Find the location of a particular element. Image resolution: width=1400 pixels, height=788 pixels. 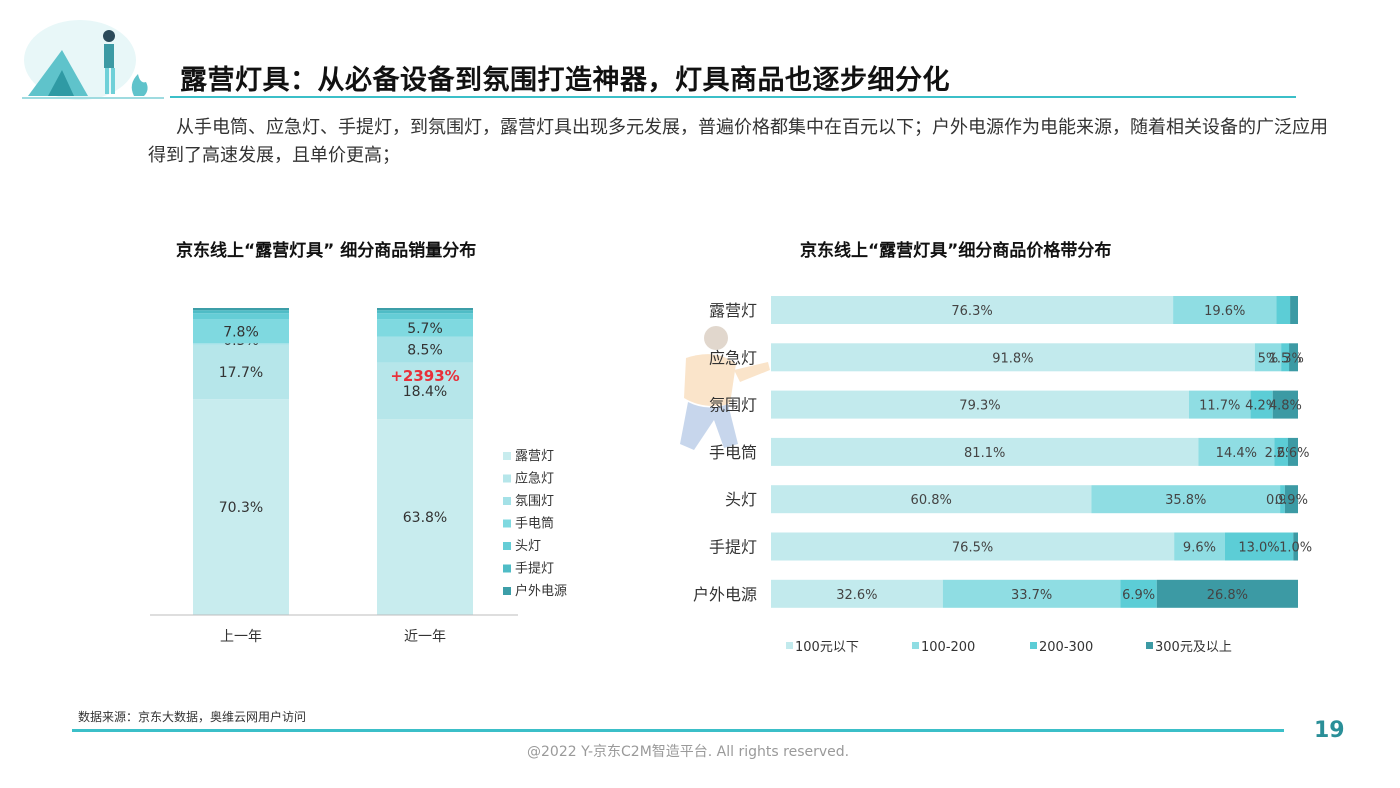

left-chart-title: 京东线上“露营灯具” 细分商品销量分布 is located at coordinates (326, 251).